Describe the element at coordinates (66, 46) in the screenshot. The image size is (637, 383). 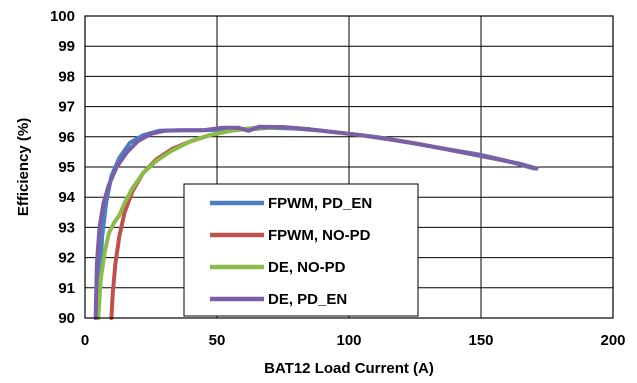
I see `y-tick-label: 99` at that location.